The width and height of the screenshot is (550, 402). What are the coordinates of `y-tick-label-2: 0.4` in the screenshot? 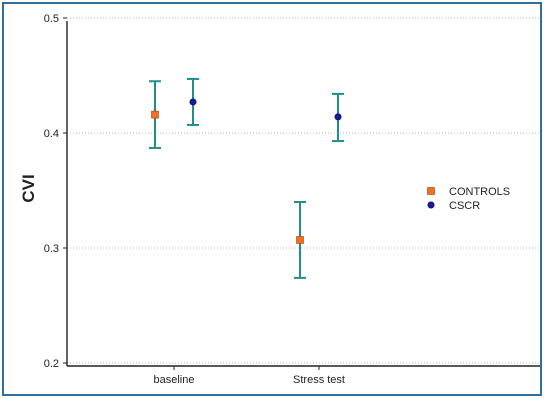 It's located at (51, 134).